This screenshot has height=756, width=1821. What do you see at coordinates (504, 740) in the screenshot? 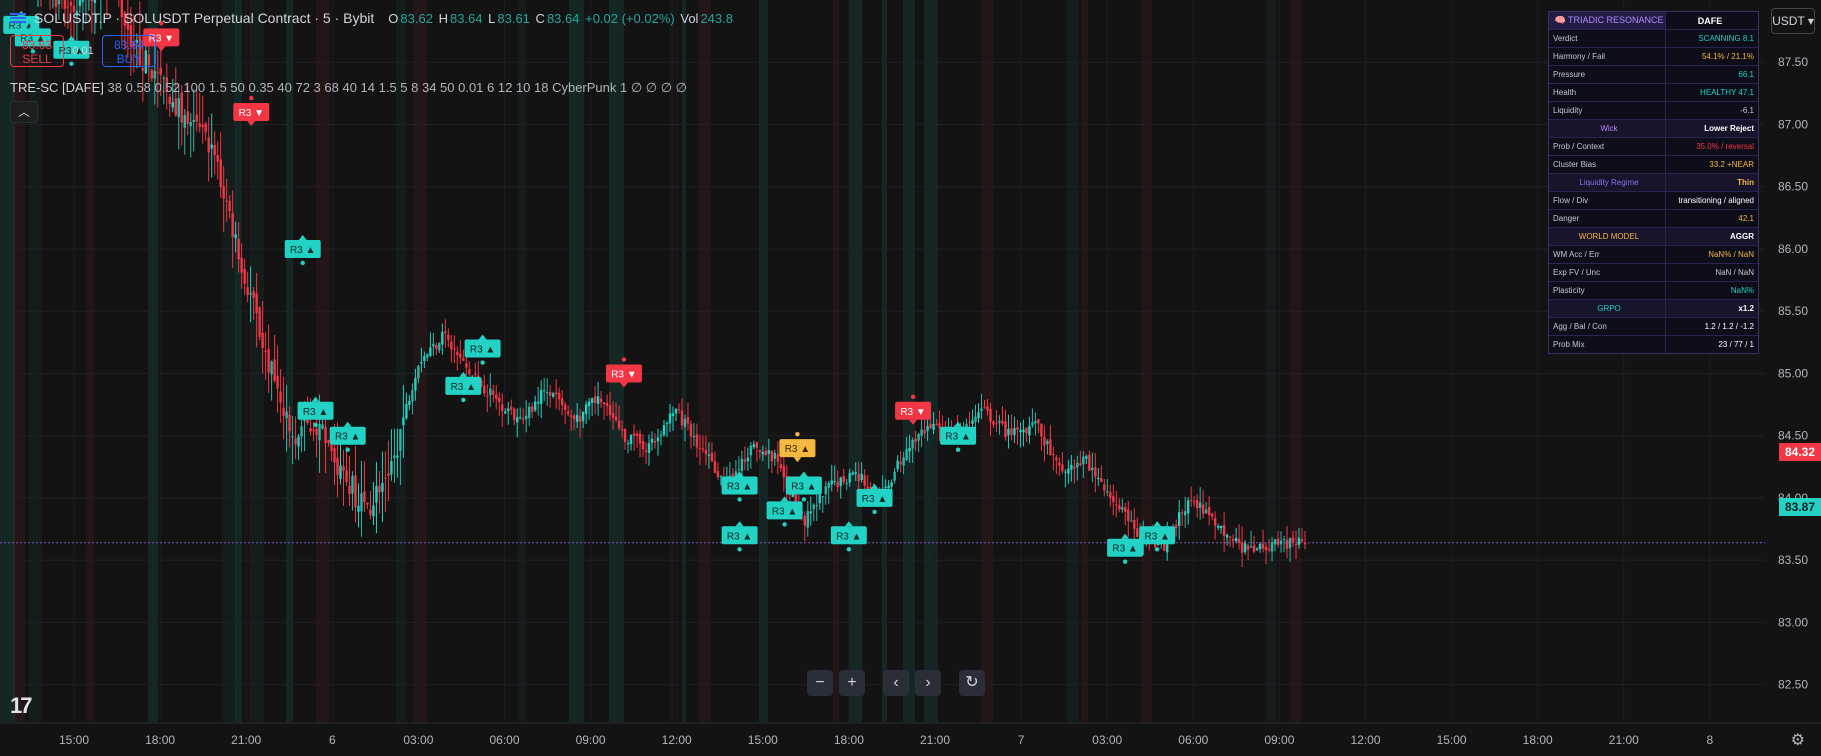
I see `x-tick-label: 06:00` at bounding box center [504, 740].